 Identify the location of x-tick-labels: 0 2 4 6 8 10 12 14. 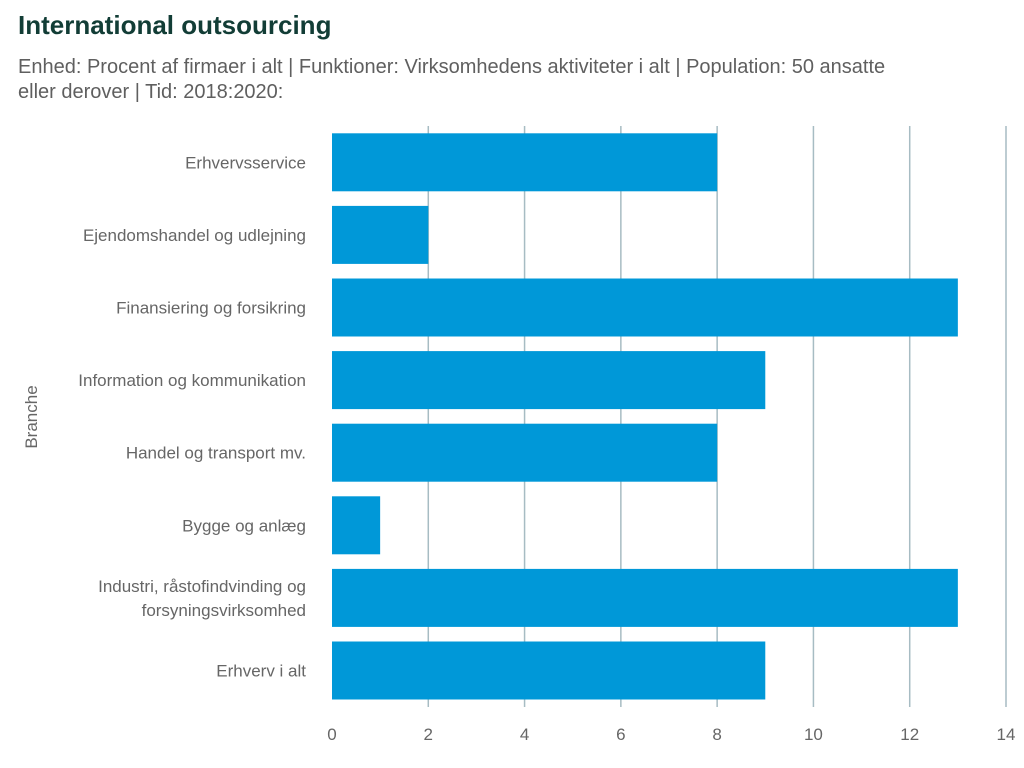
(671, 734).